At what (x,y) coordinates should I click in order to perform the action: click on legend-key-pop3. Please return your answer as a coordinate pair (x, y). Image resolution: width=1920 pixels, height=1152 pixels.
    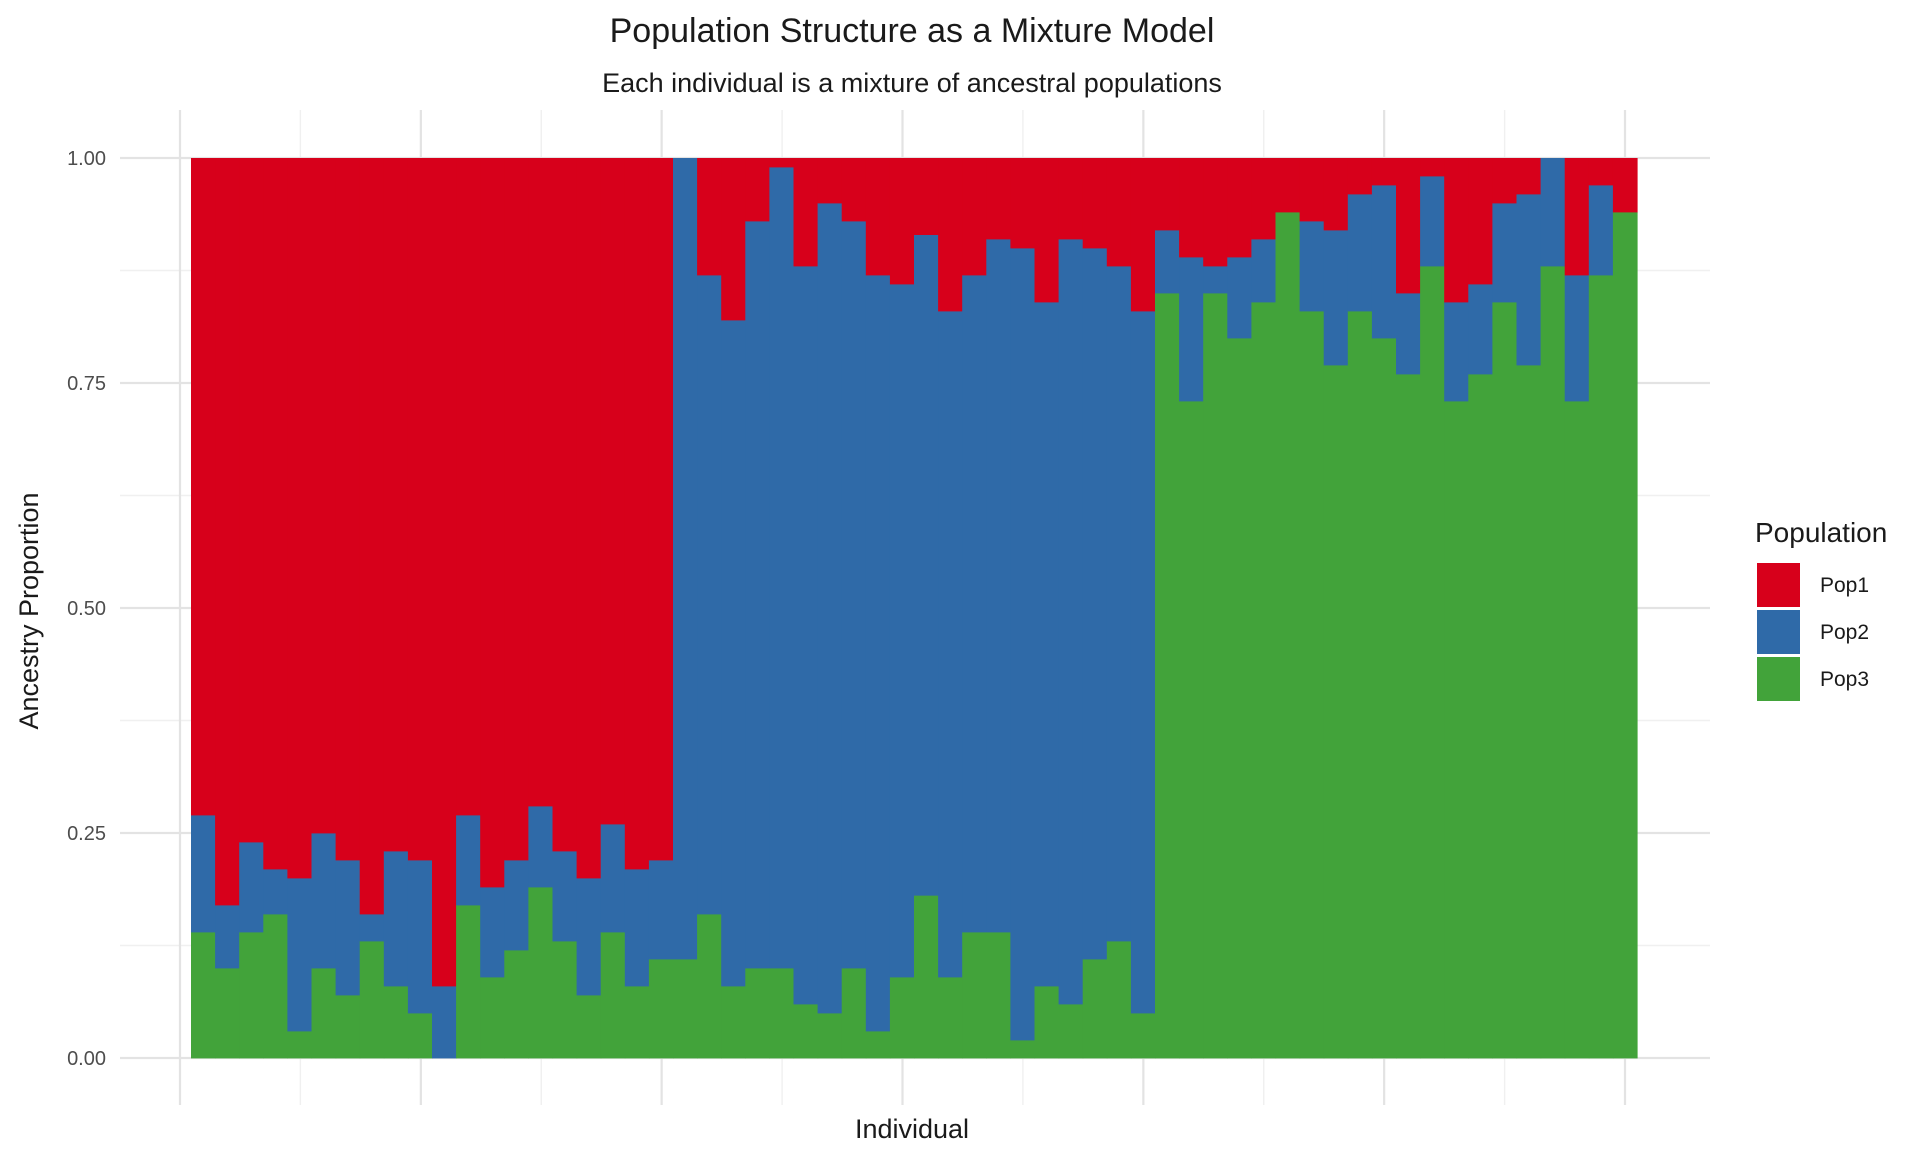
    Looking at the image, I should click on (1778, 679).